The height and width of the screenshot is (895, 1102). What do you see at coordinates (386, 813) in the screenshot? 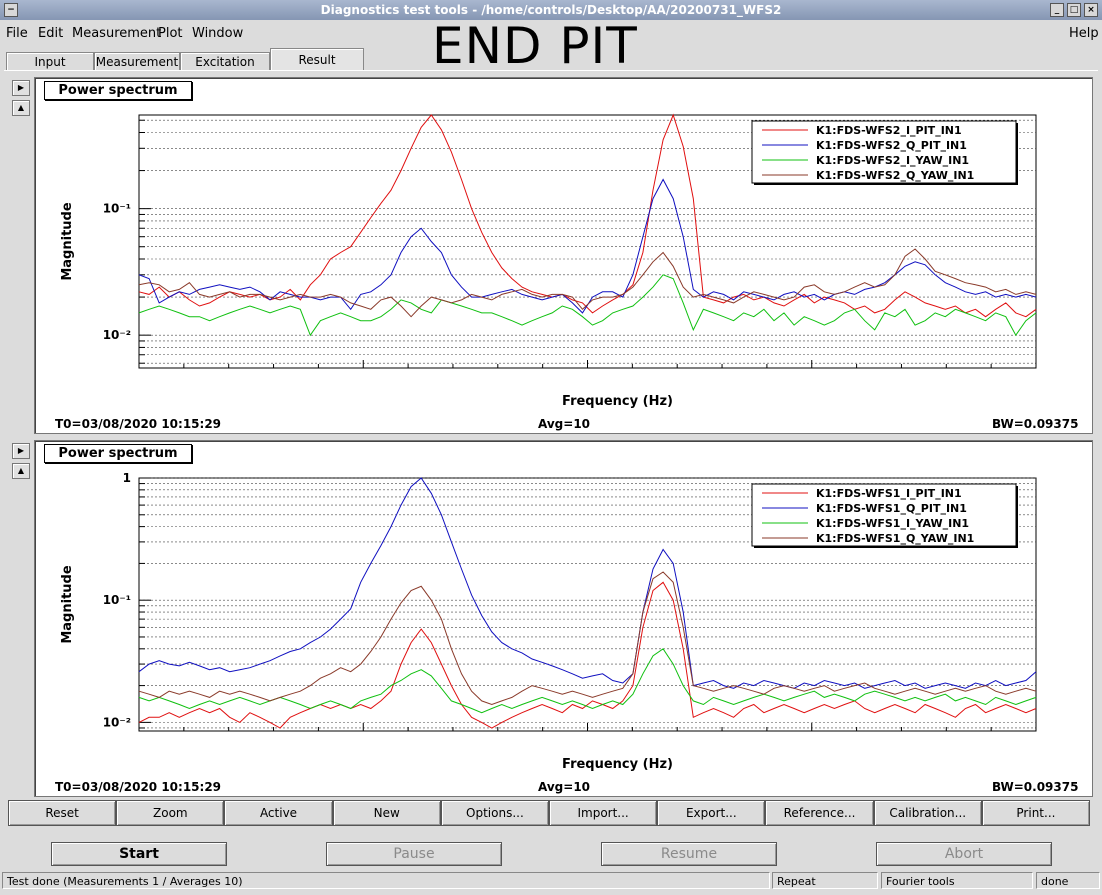
I see `new-button: New` at bounding box center [386, 813].